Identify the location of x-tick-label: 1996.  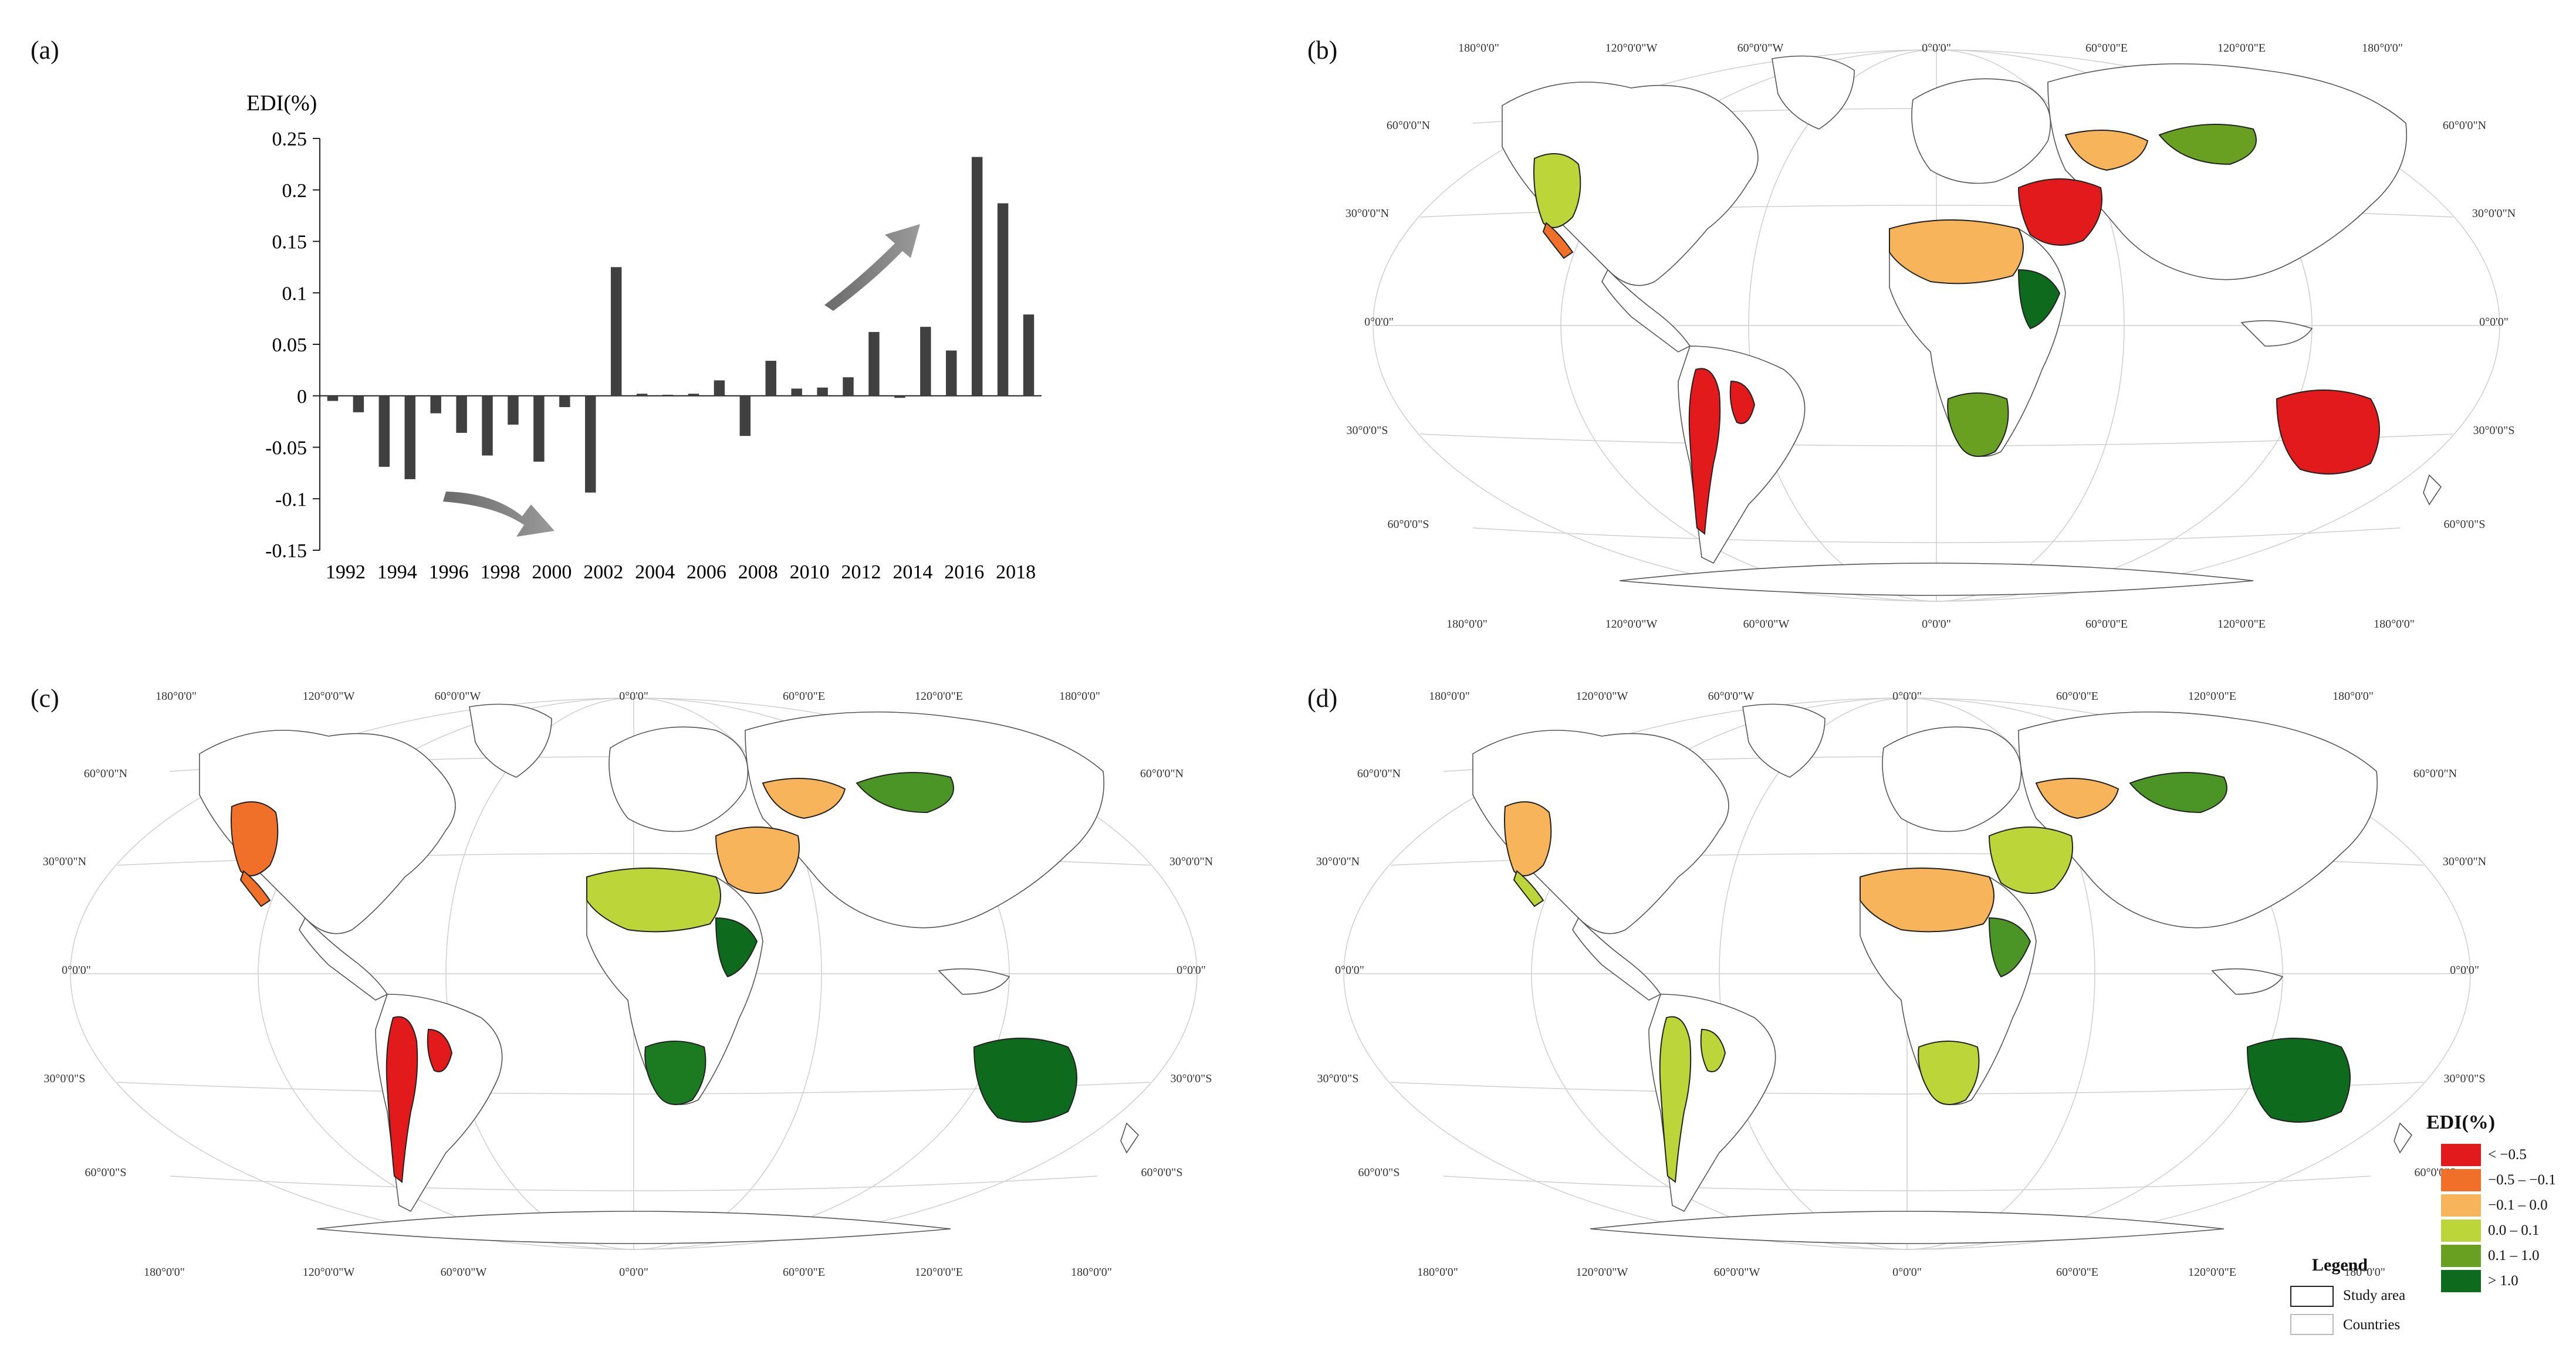
(449, 572).